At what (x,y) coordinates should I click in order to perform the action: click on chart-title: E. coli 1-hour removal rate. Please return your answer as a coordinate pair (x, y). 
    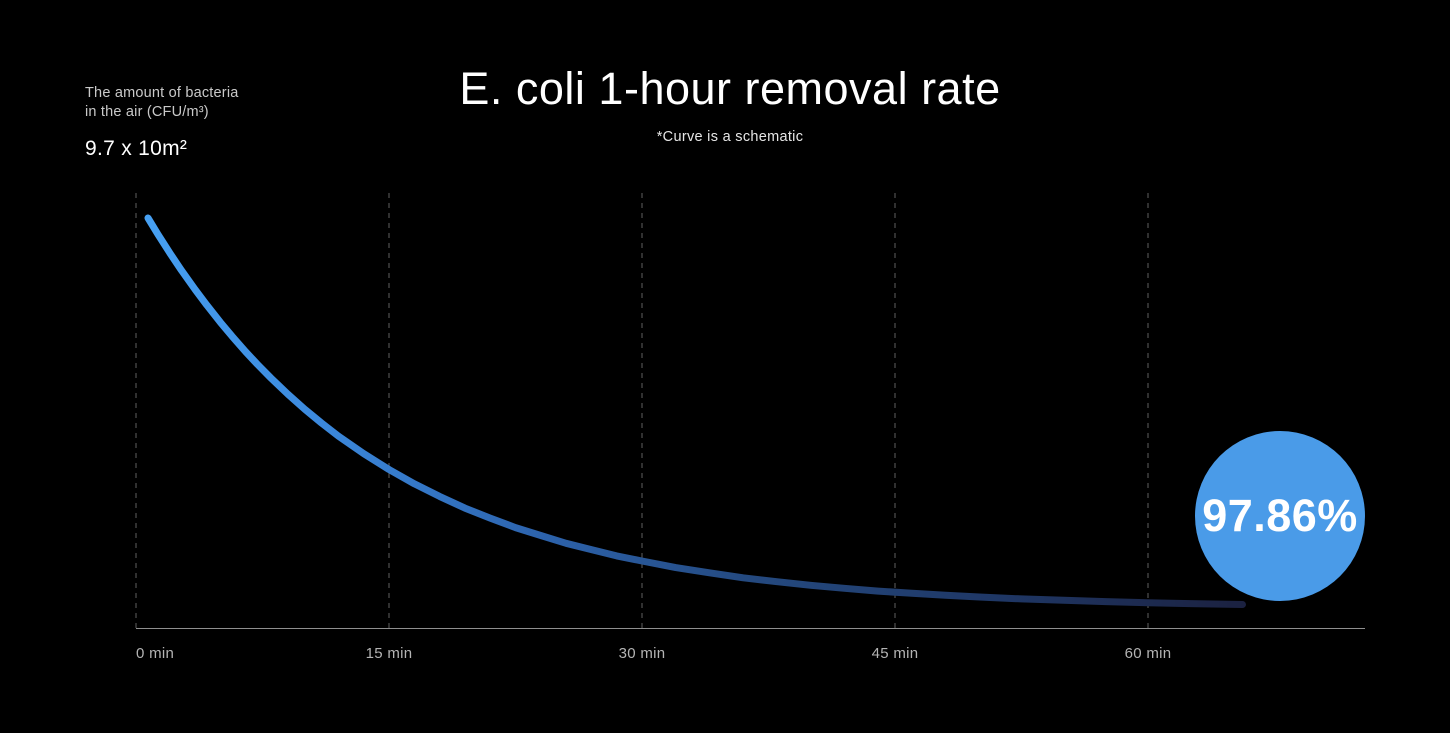
    Looking at the image, I should click on (730, 88).